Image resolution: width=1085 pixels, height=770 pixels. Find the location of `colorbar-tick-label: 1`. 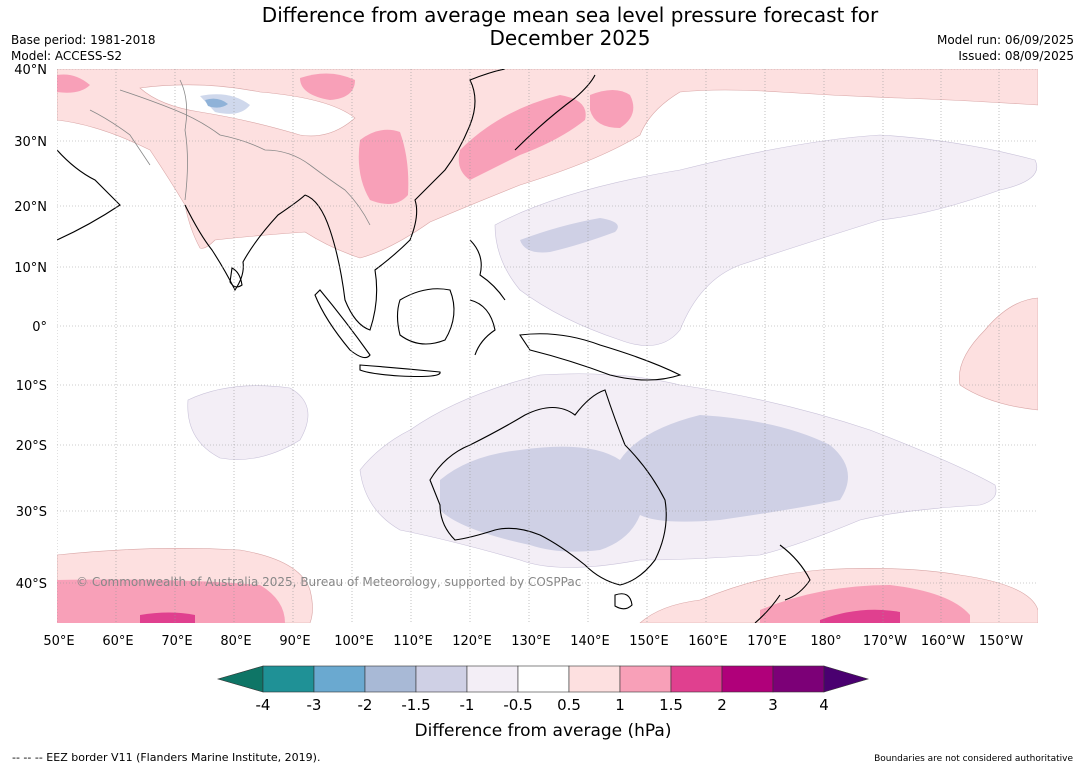

colorbar-tick-label: 1 is located at coordinates (620, 705).